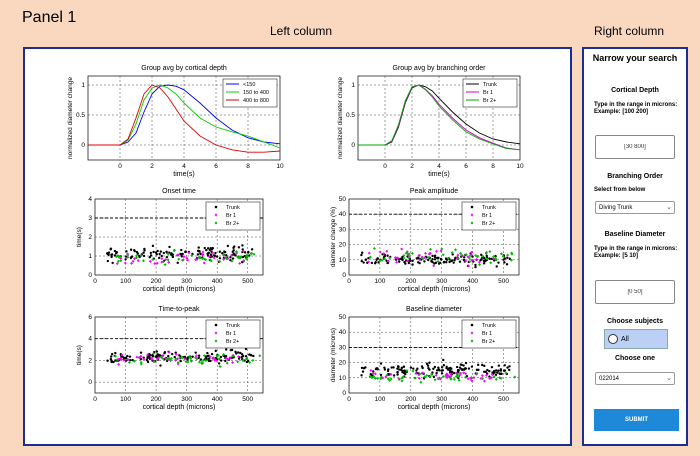 The height and width of the screenshot is (456, 700). What do you see at coordinates (635, 147) in the screenshot?
I see `cortical-depth-input` at bounding box center [635, 147].